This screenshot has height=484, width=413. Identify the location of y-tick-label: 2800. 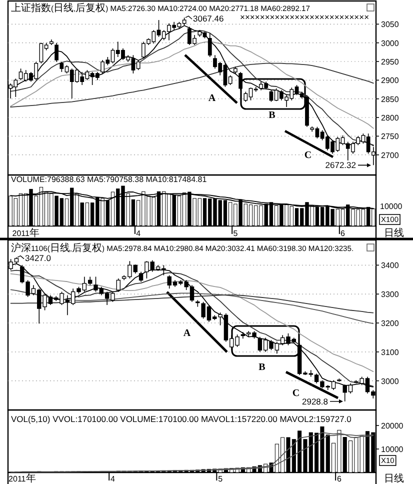
(390, 118).